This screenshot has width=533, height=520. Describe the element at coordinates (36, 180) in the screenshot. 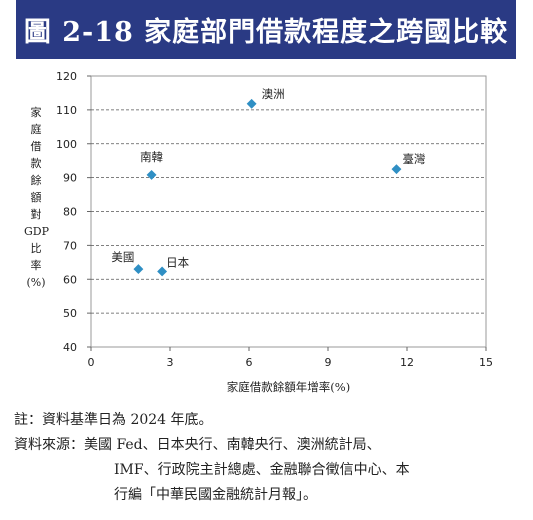

I see `y-axis-label-char: 餘` at that location.